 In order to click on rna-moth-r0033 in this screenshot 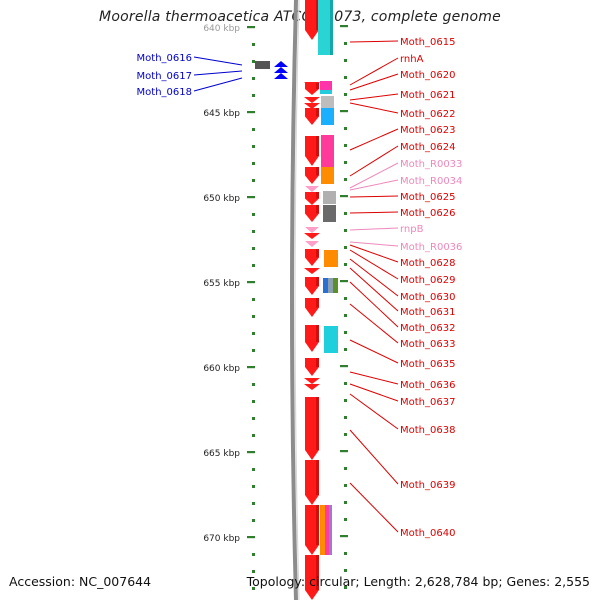, I will do `click(312, 189)`.